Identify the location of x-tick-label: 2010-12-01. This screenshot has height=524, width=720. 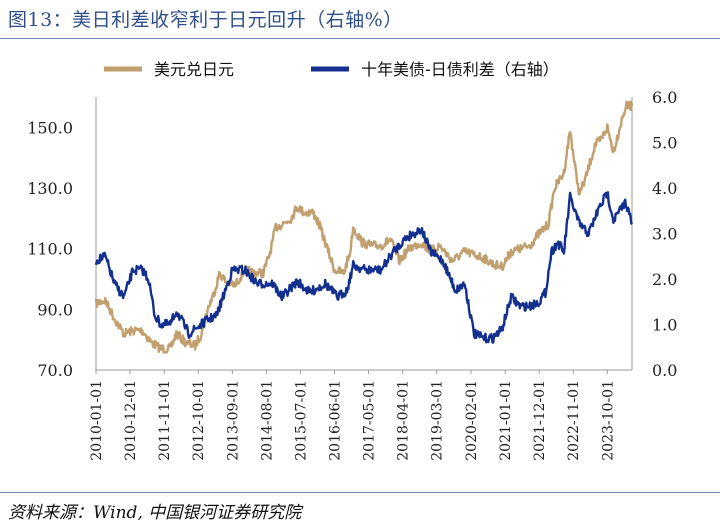
(131, 420).